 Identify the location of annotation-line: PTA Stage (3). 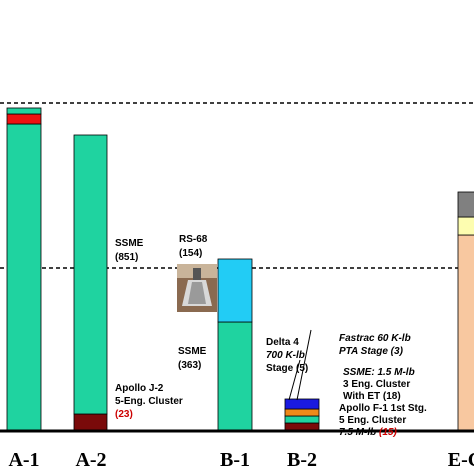
(371, 351).